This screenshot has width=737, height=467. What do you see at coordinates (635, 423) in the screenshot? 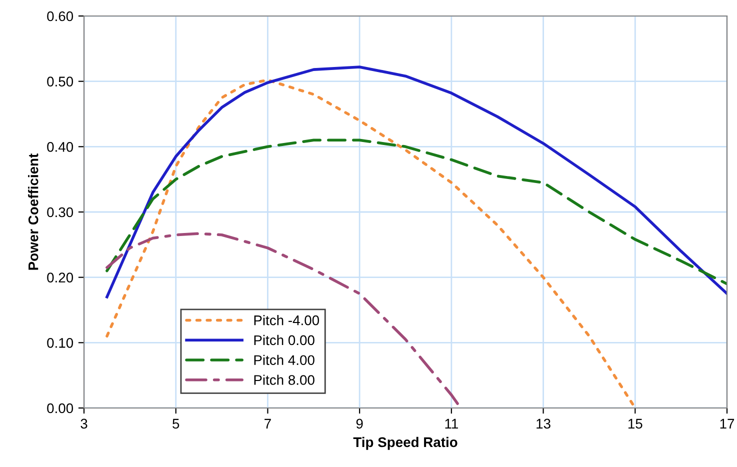
I see `x-tick-label: 15` at bounding box center [635, 423].